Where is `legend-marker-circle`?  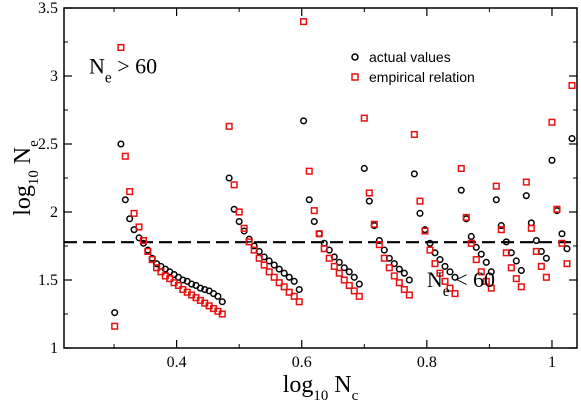
legend-marker-circle is located at coordinates (355, 57).